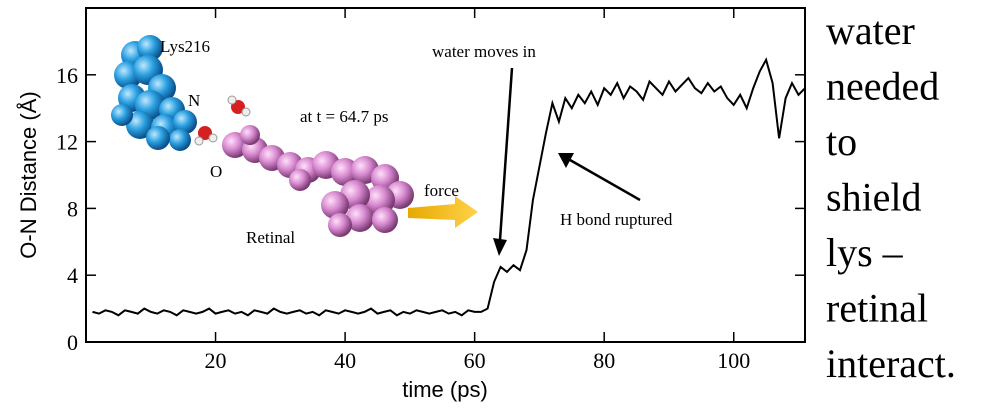  I want to click on annotation: N, so click(194, 100).